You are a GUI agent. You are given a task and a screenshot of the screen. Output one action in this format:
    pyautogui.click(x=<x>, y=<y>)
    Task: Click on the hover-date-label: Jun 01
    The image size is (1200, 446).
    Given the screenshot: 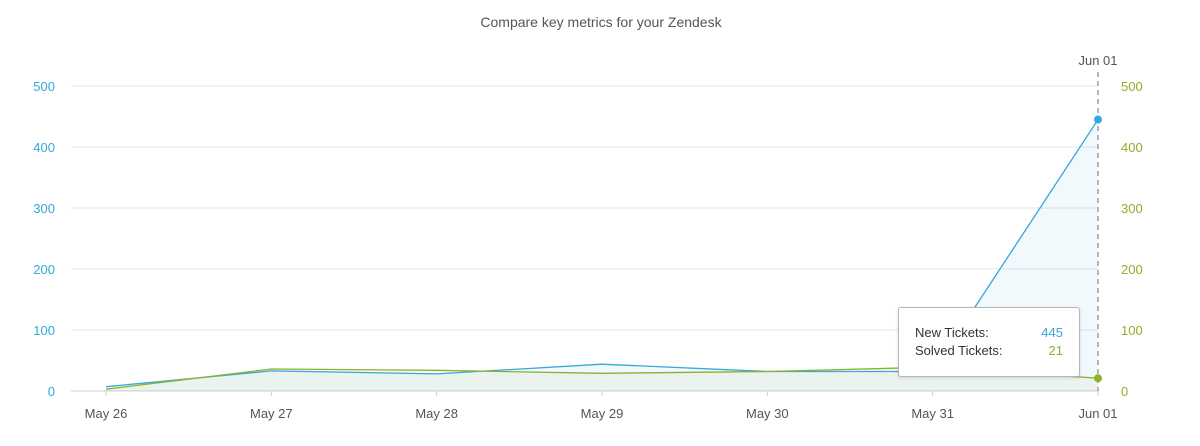 What is the action you would take?
    pyautogui.click(x=1097, y=60)
    